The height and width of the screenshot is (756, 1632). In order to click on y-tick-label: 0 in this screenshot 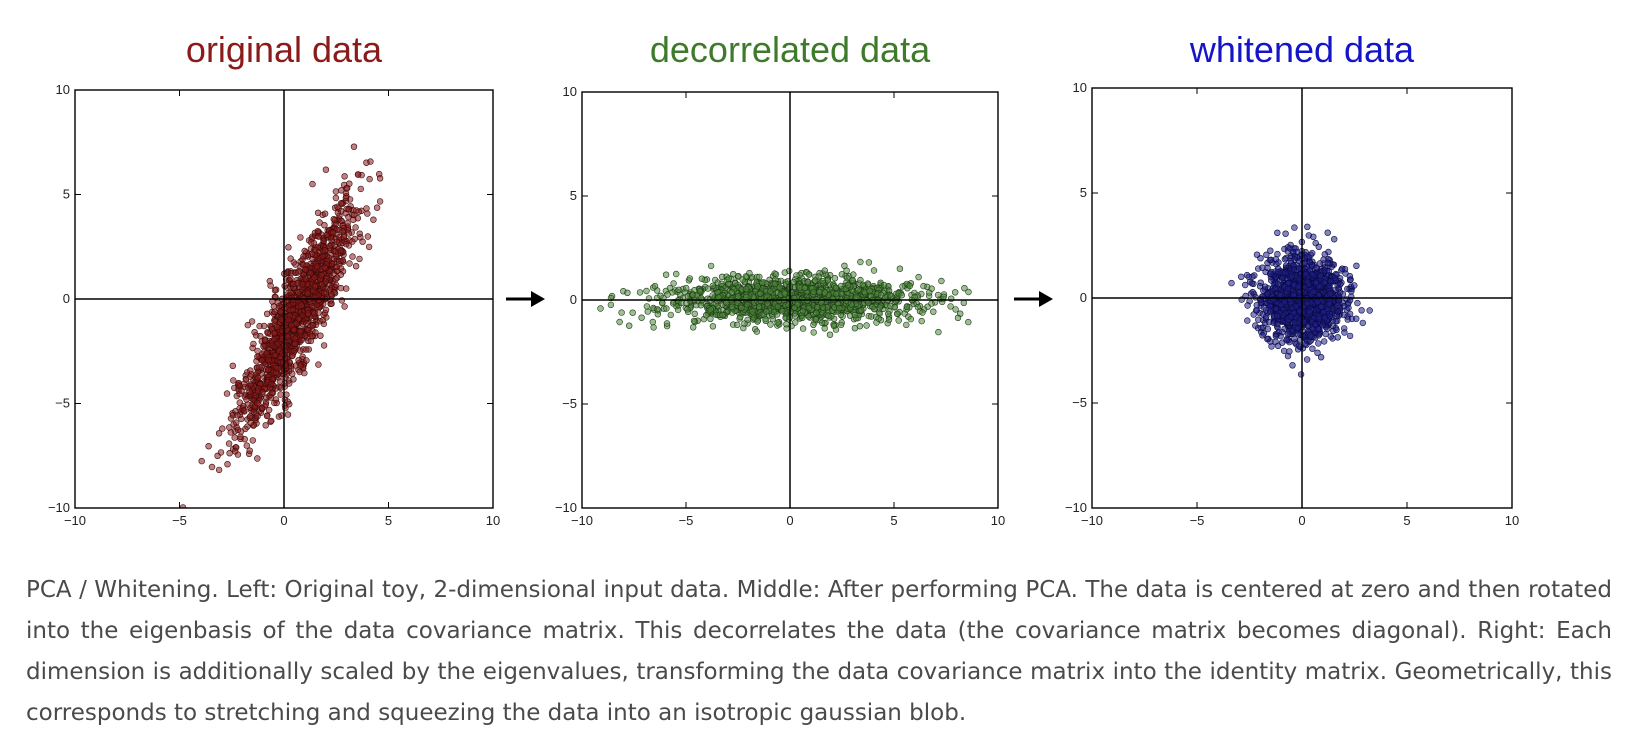, I will do `click(573, 299)`.